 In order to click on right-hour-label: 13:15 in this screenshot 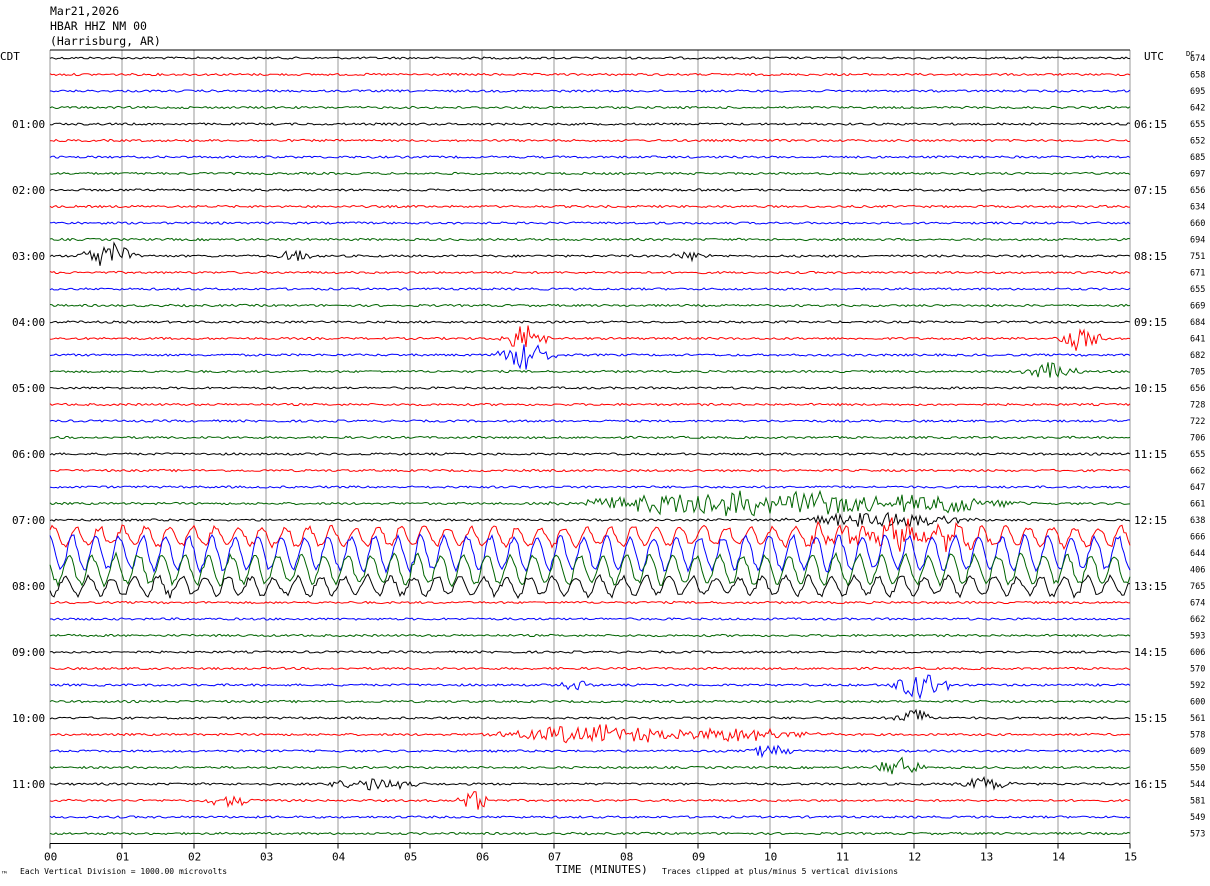, I will do `click(1150, 586)`.